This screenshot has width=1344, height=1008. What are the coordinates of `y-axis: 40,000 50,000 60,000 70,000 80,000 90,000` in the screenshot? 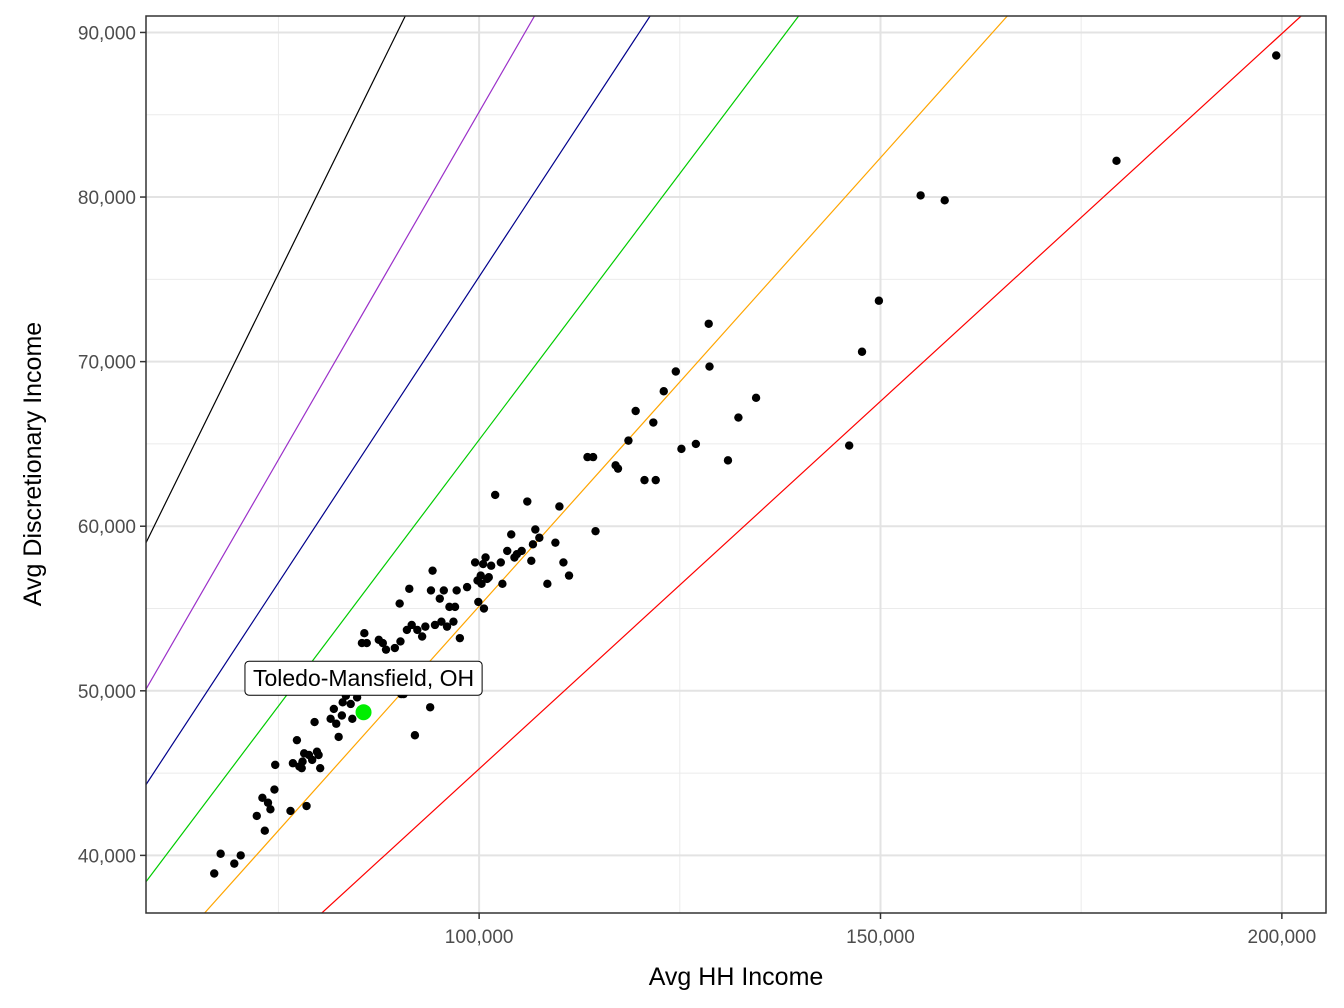 It's located at (112, 445).